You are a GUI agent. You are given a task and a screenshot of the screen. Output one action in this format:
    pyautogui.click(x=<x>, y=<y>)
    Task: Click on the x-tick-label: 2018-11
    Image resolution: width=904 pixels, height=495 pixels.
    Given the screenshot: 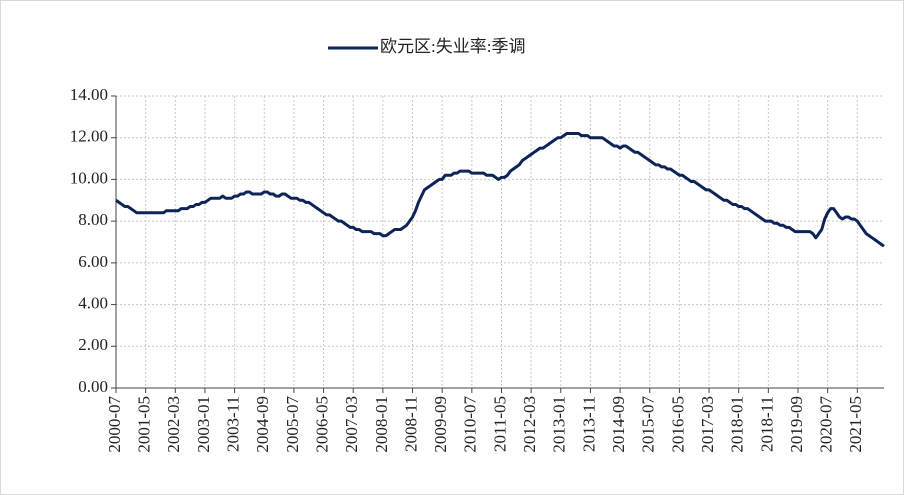 What is the action you would take?
    pyautogui.click(x=766, y=424)
    